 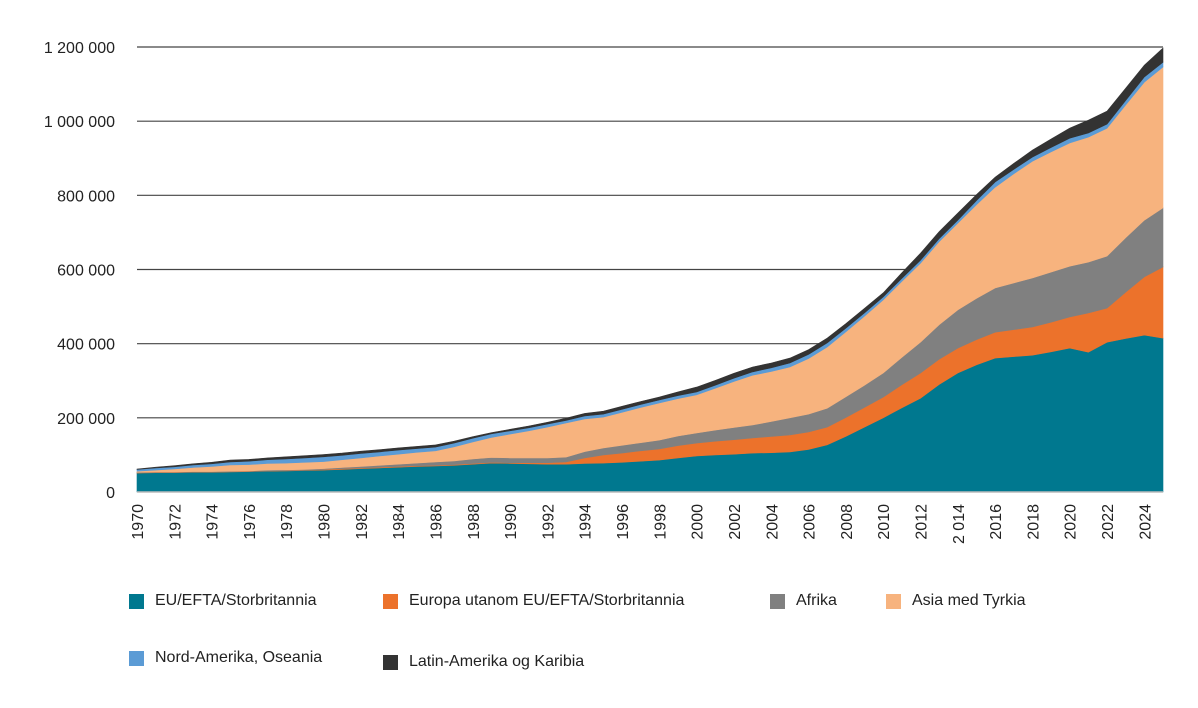 What do you see at coordinates (110, 493) in the screenshot?
I see `y-tick-label: 0` at bounding box center [110, 493].